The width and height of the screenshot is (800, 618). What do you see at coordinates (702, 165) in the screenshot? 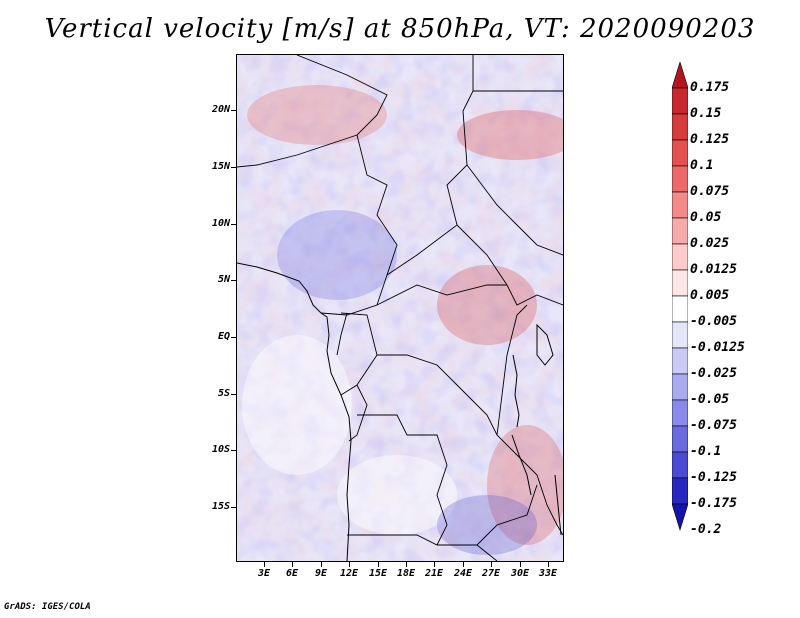
I see `colorbar-label: 0.1` at bounding box center [702, 165].